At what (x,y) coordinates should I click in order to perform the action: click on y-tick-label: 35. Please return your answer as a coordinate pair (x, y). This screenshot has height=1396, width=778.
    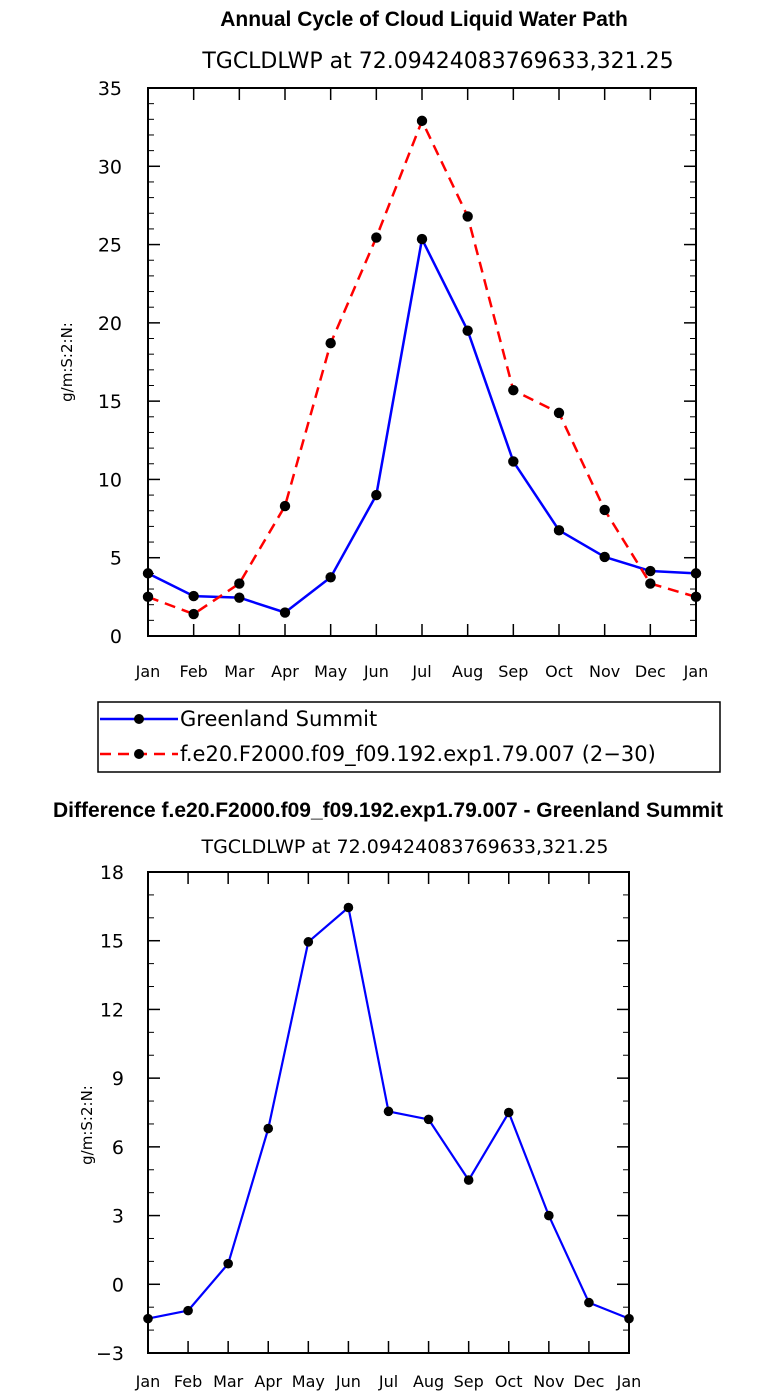
    Looking at the image, I should click on (110, 89).